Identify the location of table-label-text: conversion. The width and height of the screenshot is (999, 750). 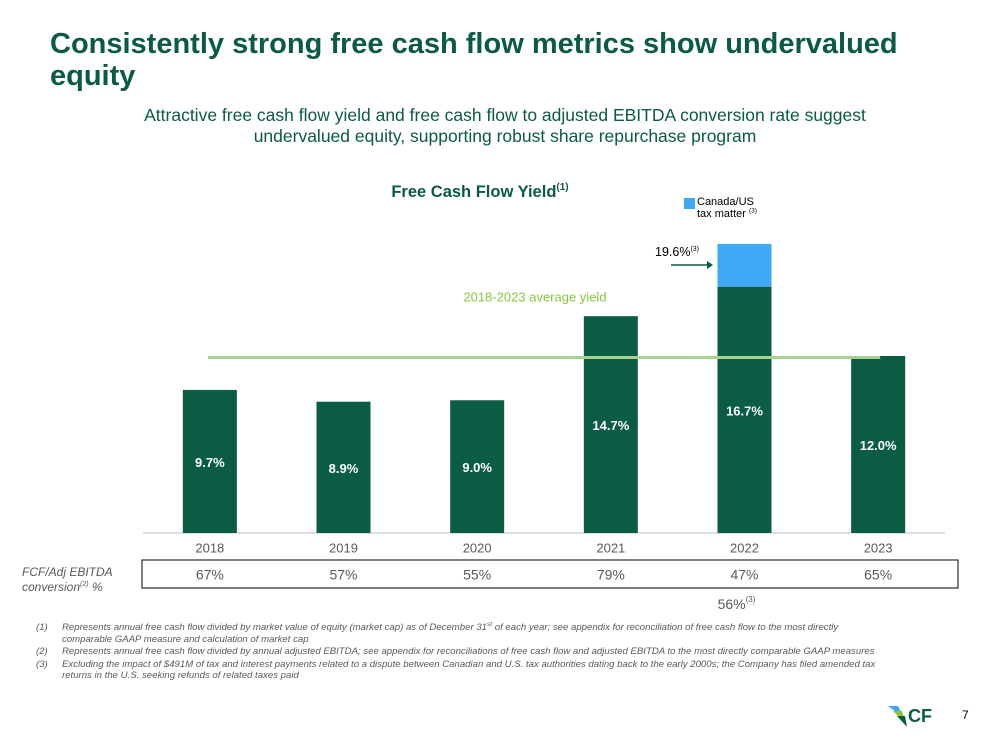
(51, 587).